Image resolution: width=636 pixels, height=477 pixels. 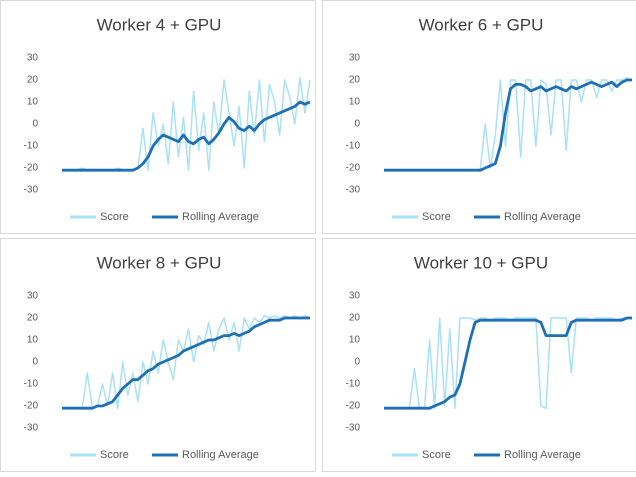 What do you see at coordinates (159, 262) in the screenshot?
I see `chart-title: Worker 8 + GPU` at bounding box center [159, 262].